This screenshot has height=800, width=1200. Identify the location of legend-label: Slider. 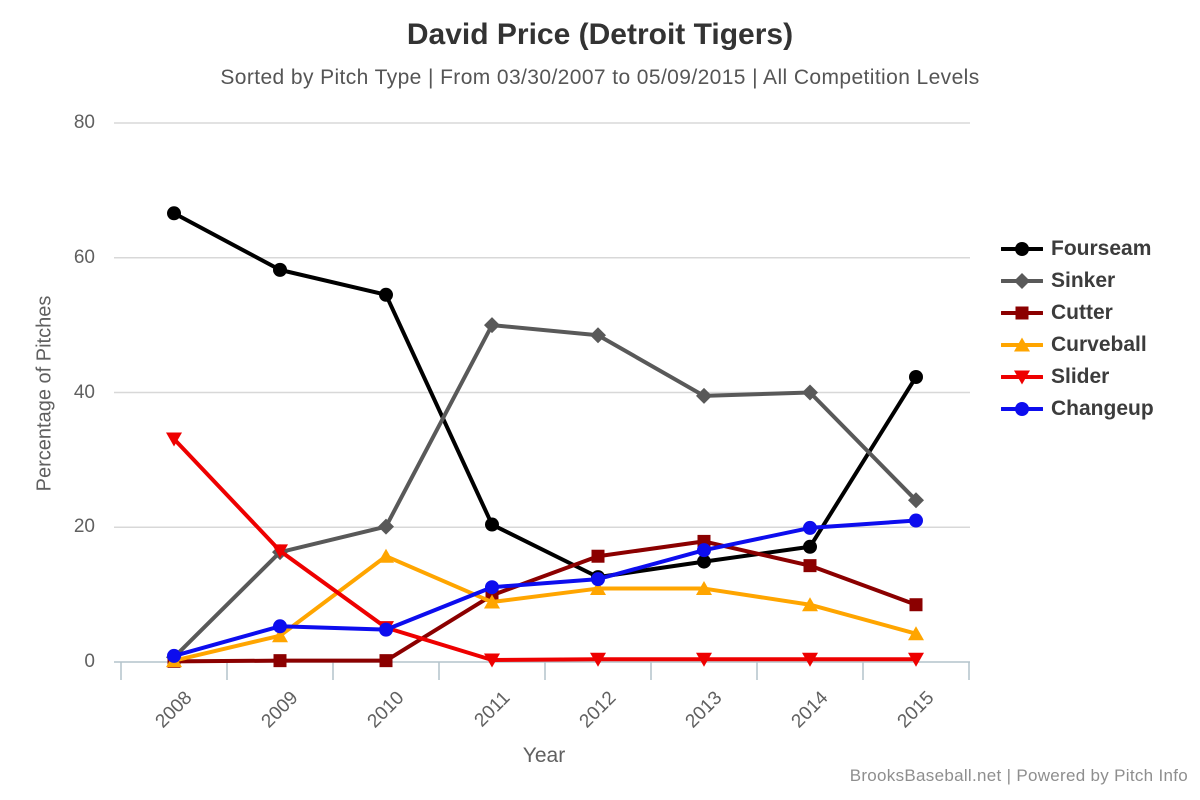
(1080, 376).